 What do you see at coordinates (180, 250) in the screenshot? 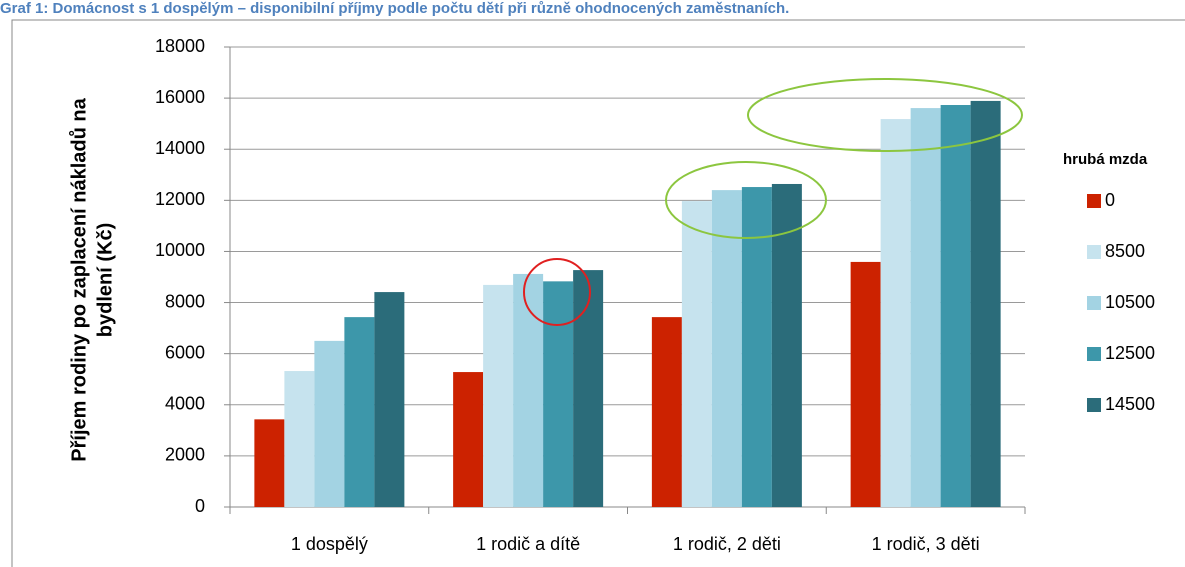
I see `y-tick-label: 10000` at bounding box center [180, 250].